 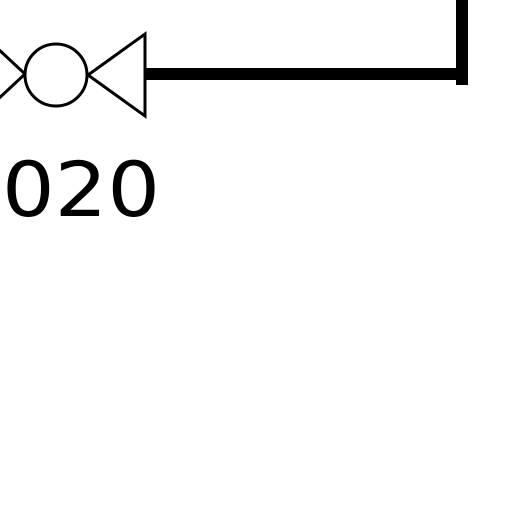 What do you see at coordinates (306, 42) in the screenshot?
I see `process-pipe` at bounding box center [306, 42].